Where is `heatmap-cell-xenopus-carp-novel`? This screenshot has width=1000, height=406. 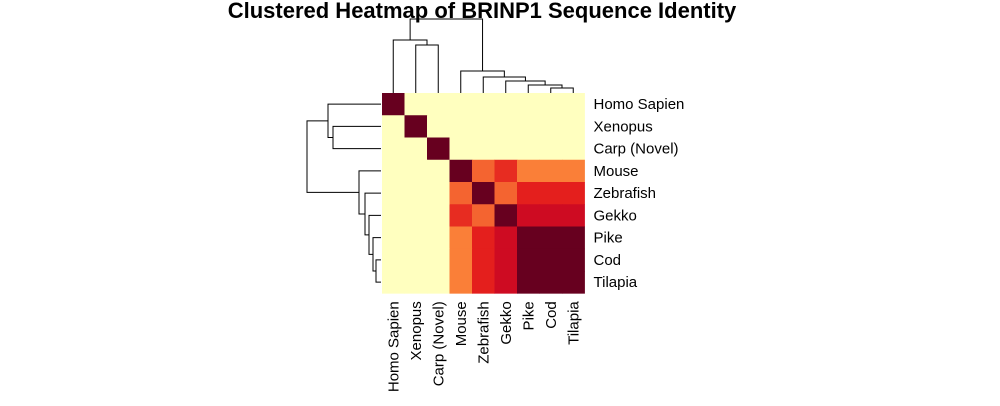
heatmap-cell-xenopus-carp-novel is located at coordinates (438, 126).